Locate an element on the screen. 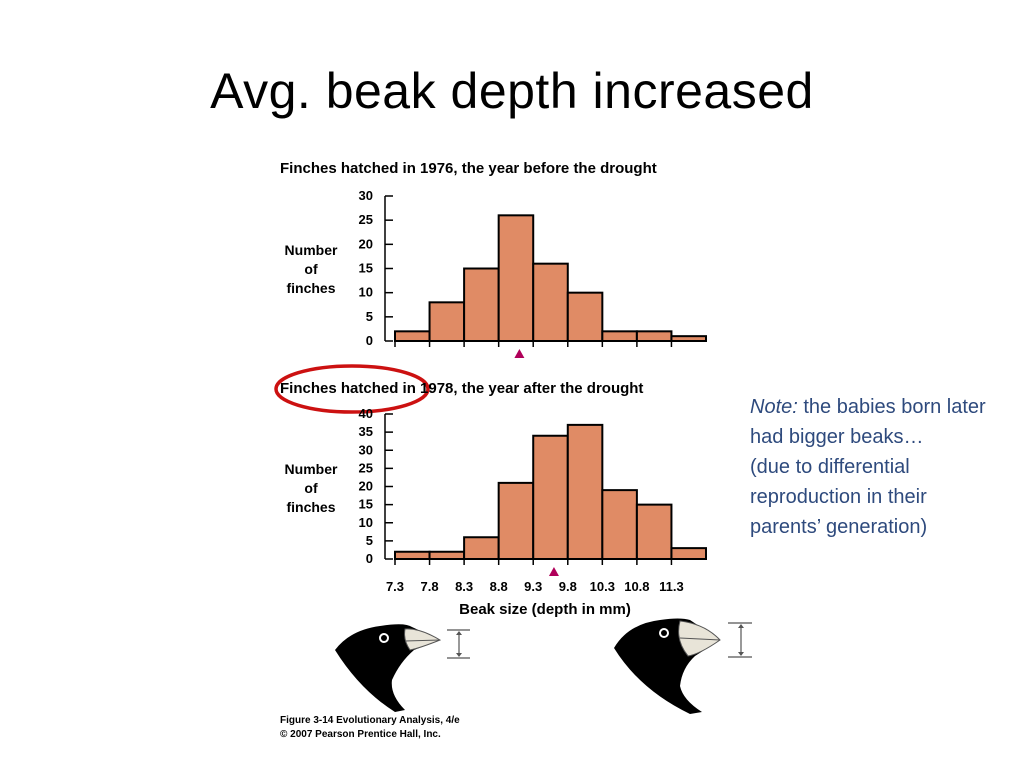 Image resolution: width=1024 pixels, height=768 pixels. chart-1976-mean-marker is located at coordinates (519, 353).